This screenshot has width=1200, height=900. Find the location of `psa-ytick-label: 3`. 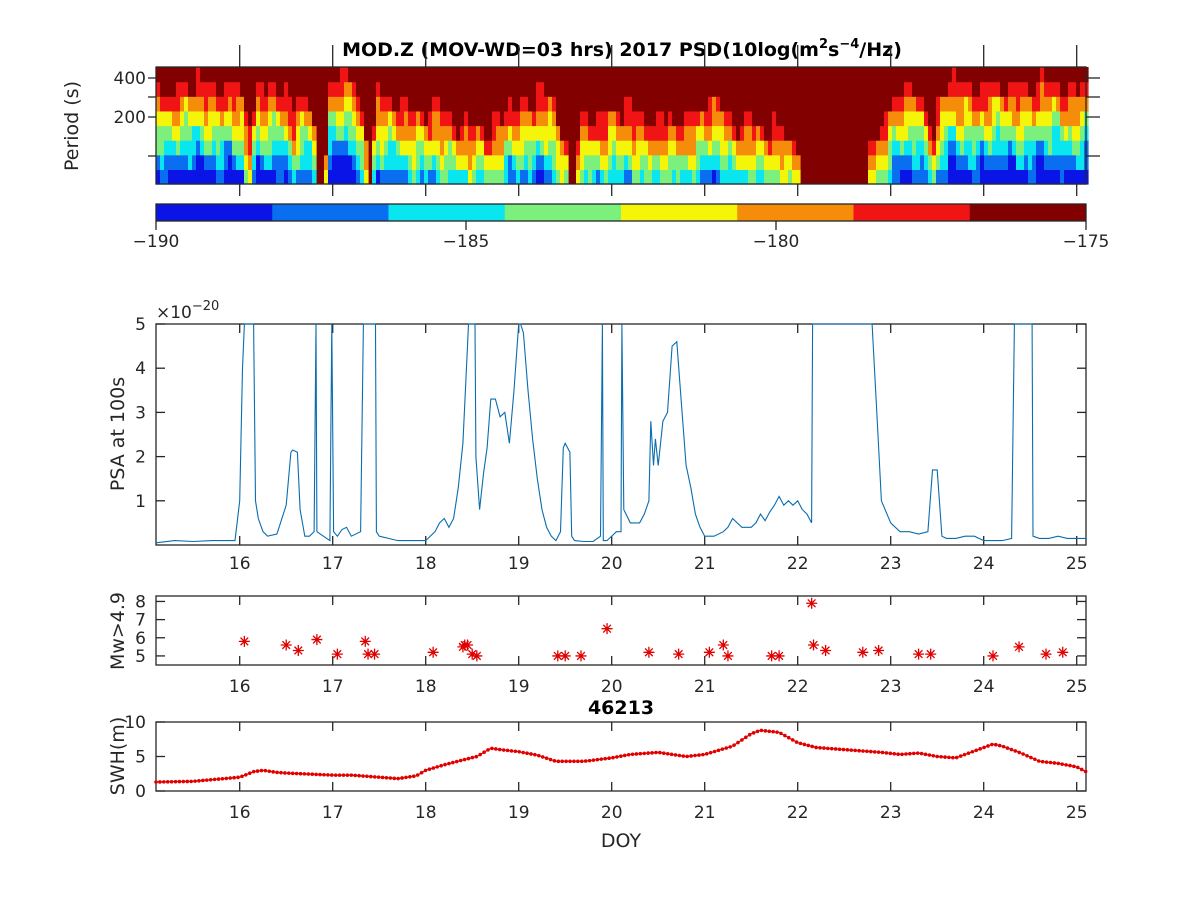

psa-ytick-label: 3 is located at coordinates (140, 413).